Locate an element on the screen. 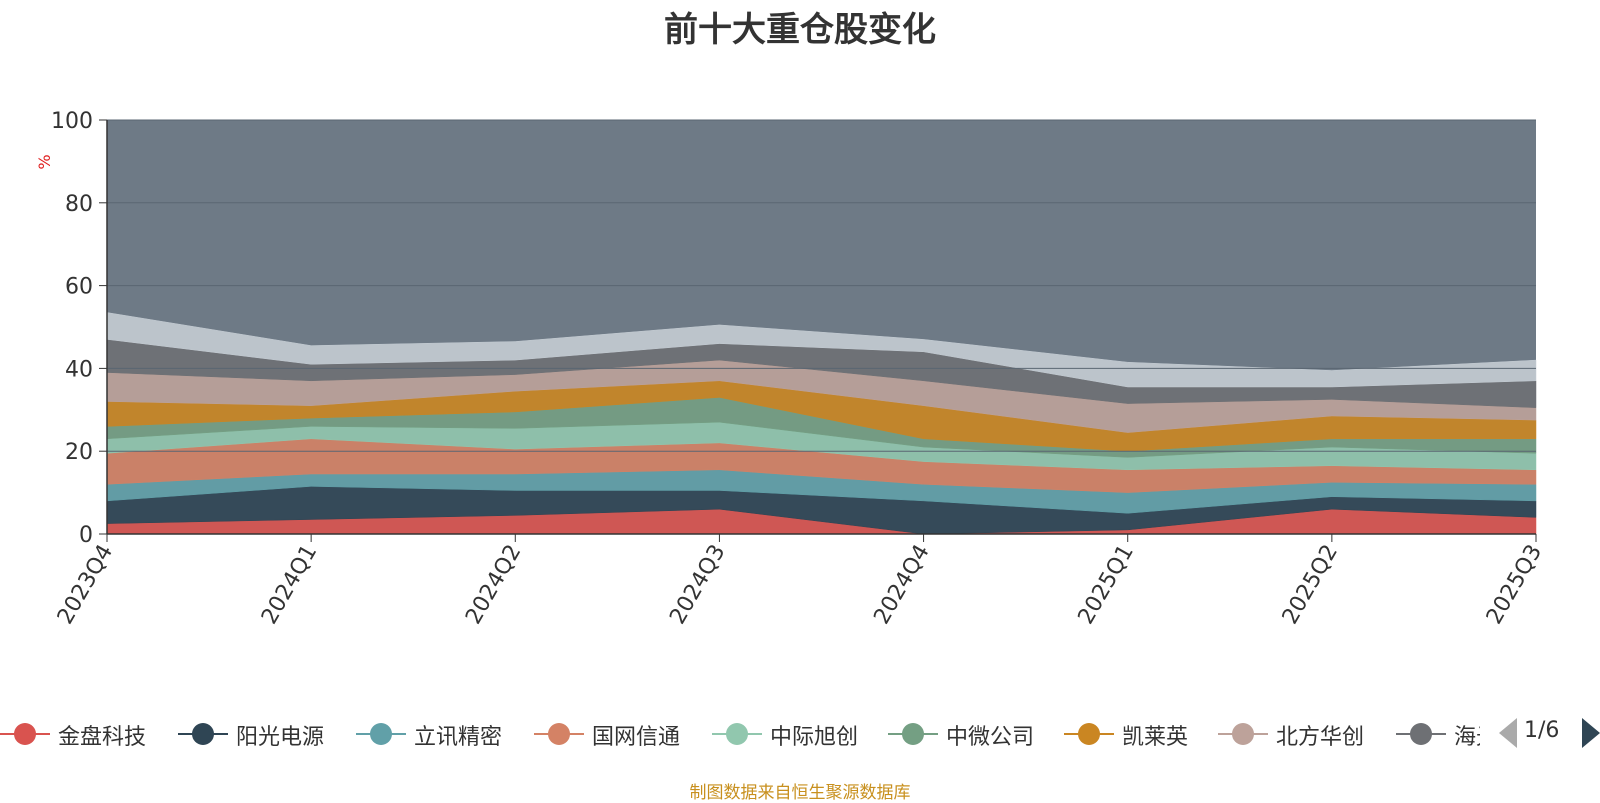 This screenshot has width=1600, height=803. legend-next-page-icon is located at coordinates (1591, 733).